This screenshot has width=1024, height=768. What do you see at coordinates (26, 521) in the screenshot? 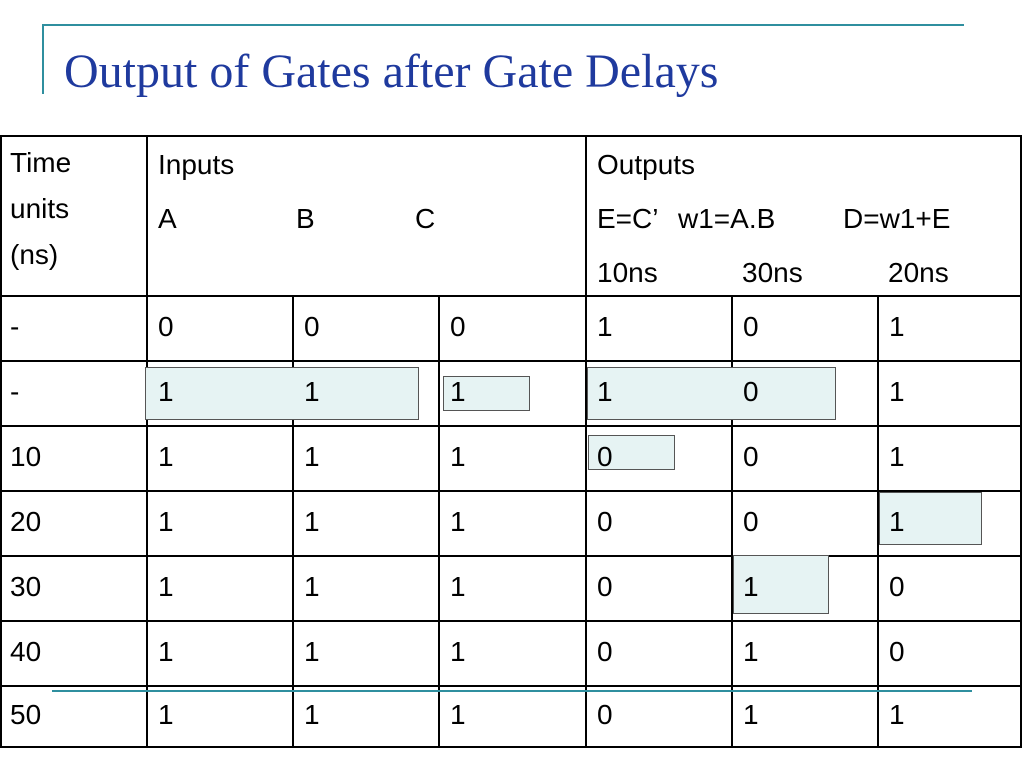
I see `time-cell: 20` at bounding box center [26, 521].